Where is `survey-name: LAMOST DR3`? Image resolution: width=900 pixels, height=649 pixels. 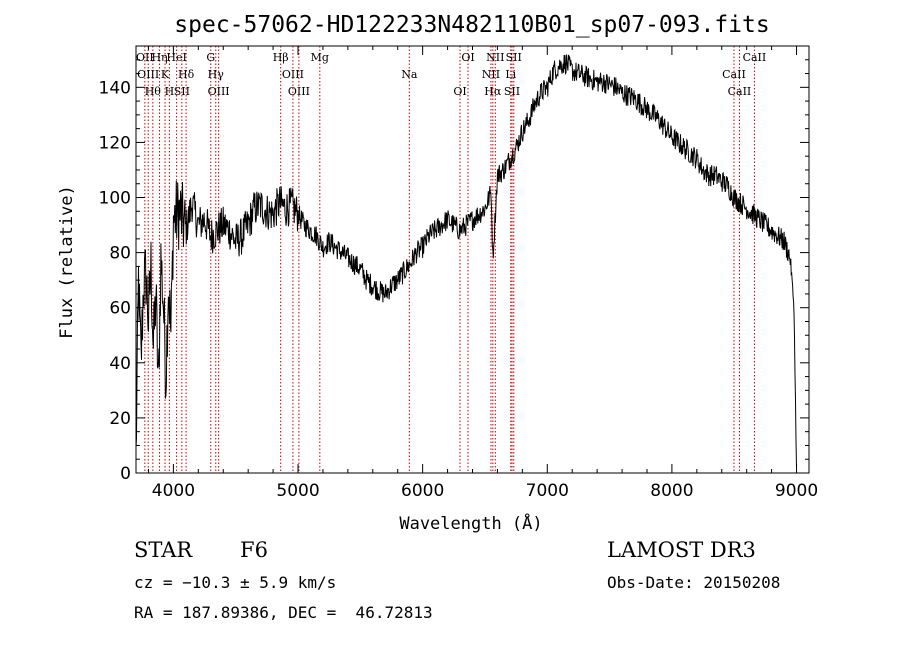
survey-name: LAMOST DR3 is located at coordinates (681, 550).